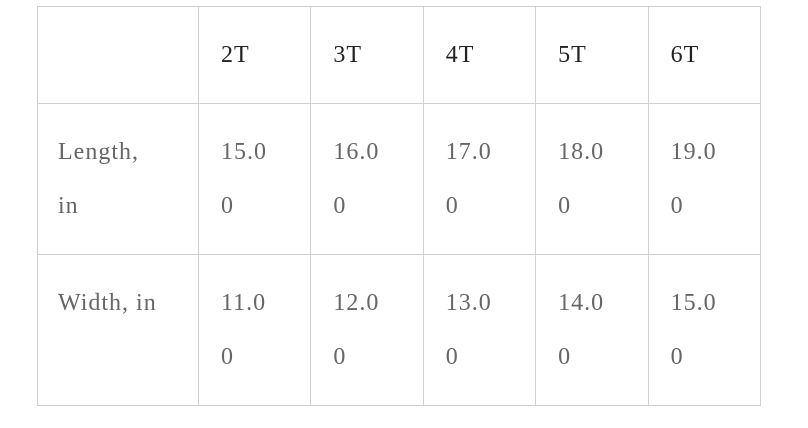 This screenshot has width=808, height=428. I want to click on cell: 12.00, so click(367, 330).